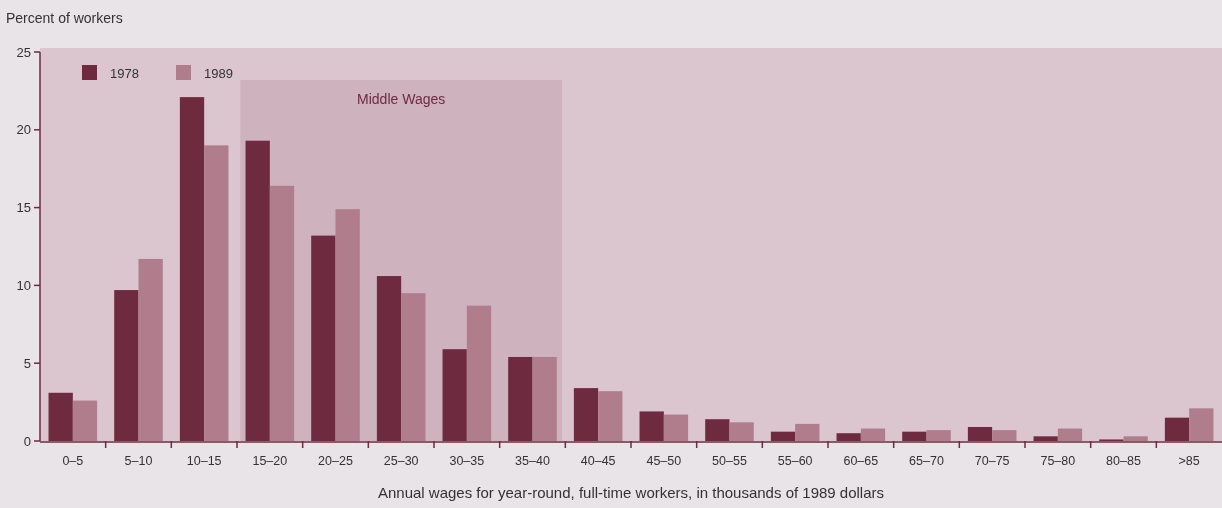 The height and width of the screenshot is (508, 1222). Describe the element at coordinates (73, 461) in the screenshot. I see `x-tick-label: 0–5` at that location.